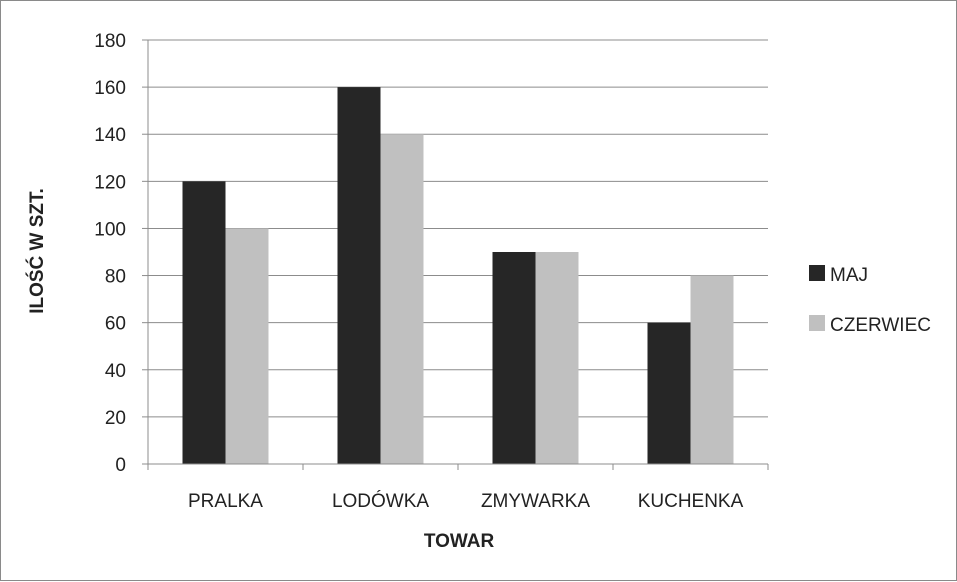  What do you see at coordinates (535, 501) in the screenshot?
I see `x-category-label: ZMYWARKA` at bounding box center [535, 501].